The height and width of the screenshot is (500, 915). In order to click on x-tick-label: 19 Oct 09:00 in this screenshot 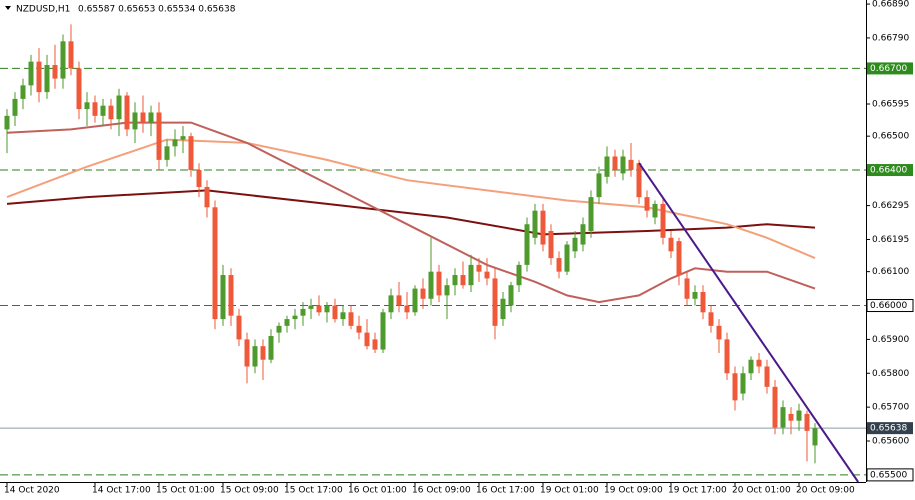, I will do `click(633, 491)`.